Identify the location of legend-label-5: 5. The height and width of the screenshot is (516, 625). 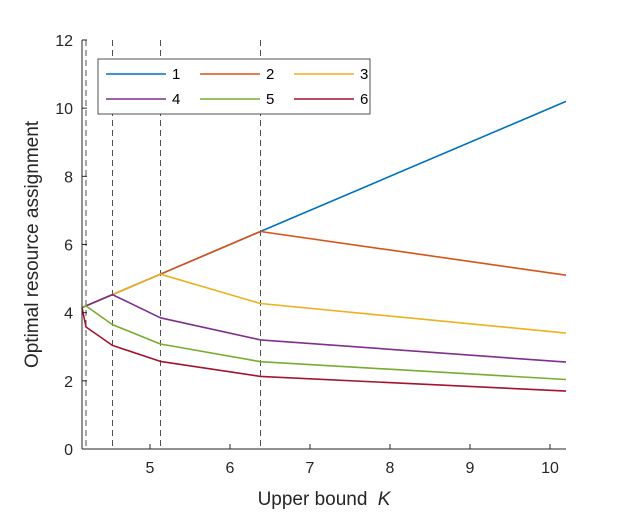
(270, 99).